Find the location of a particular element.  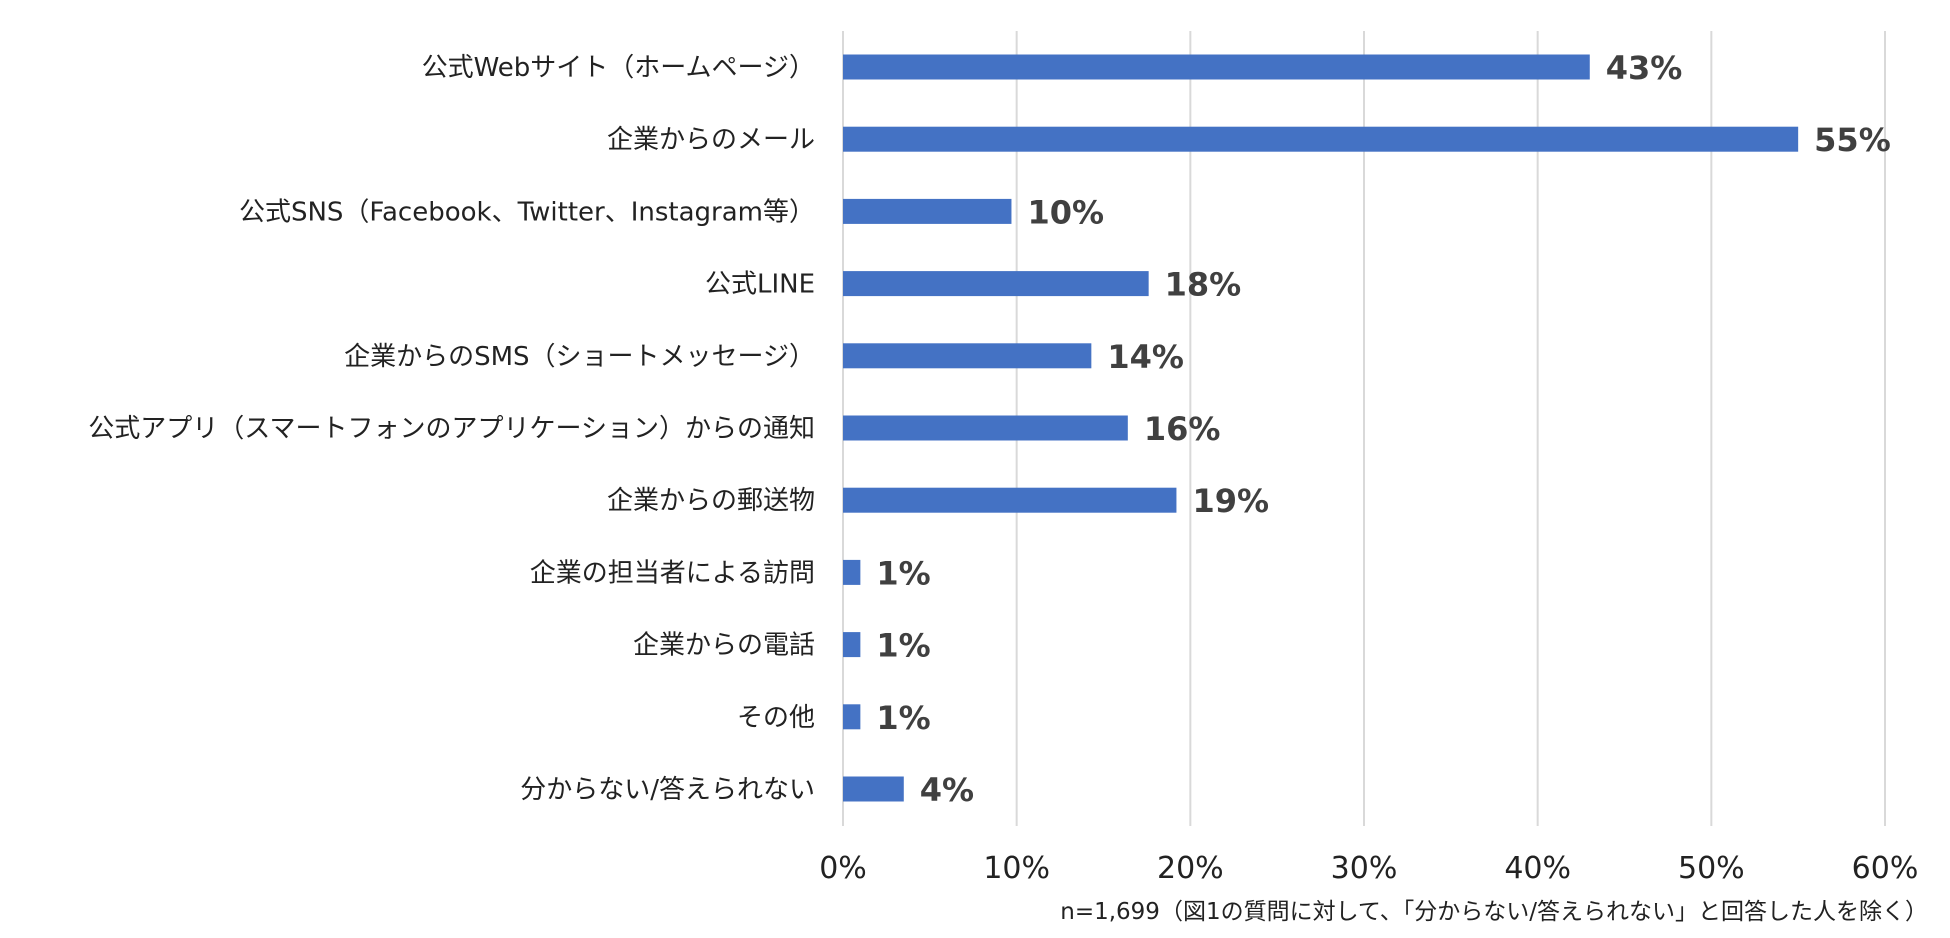

x-tick-label: 60% is located at coordinates (1885, 868).